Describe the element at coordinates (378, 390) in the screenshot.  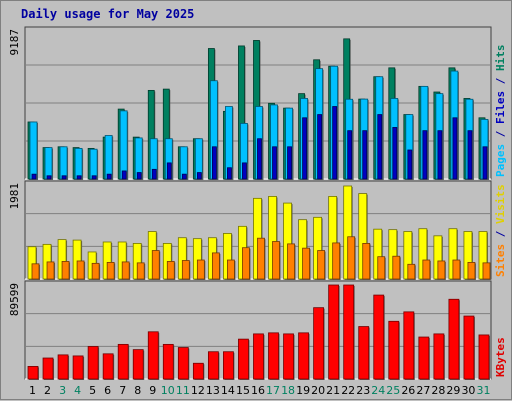
I see `x-label-day-24: 24` at that location.